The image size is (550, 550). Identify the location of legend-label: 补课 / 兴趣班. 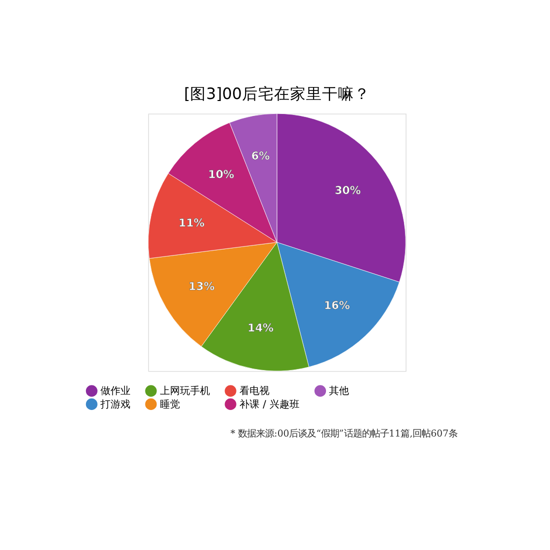
(270, 404).